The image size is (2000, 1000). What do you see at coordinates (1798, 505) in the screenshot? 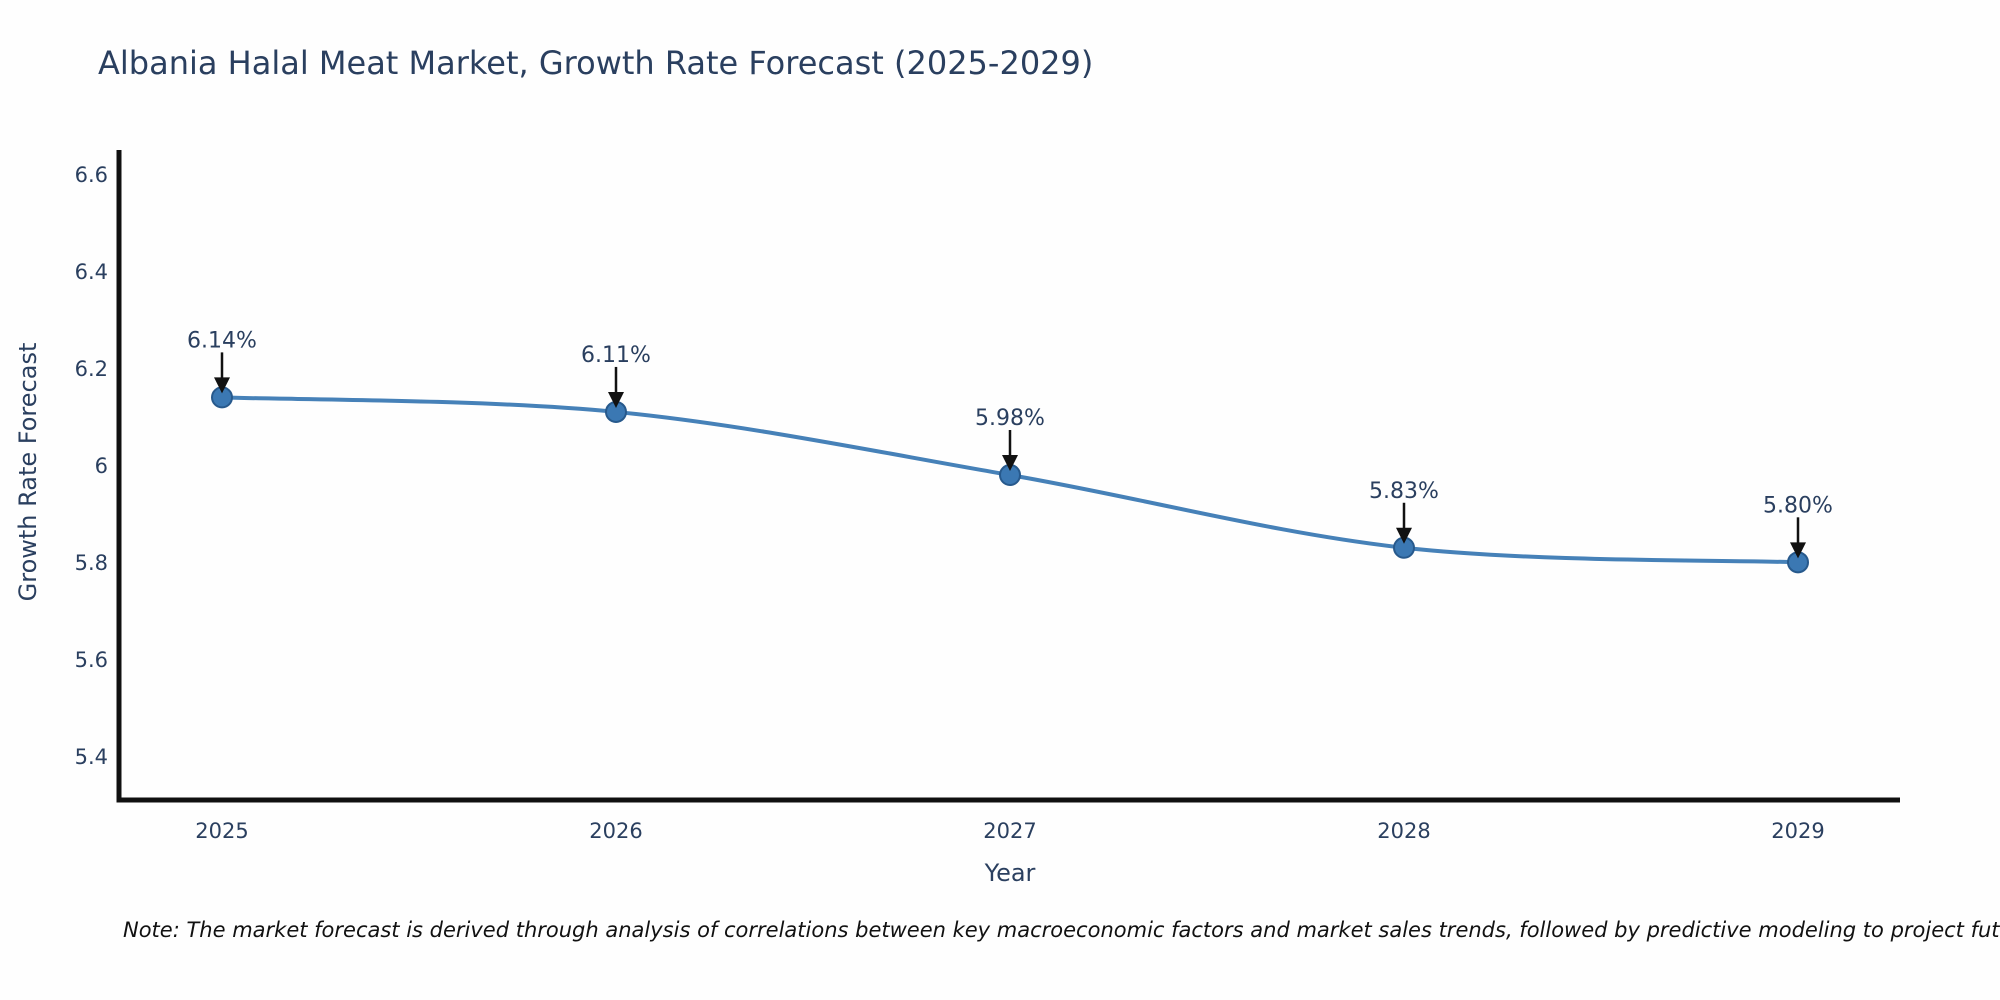
I see `point-value-label: 5.80%` at bounding box center [1798, 505].